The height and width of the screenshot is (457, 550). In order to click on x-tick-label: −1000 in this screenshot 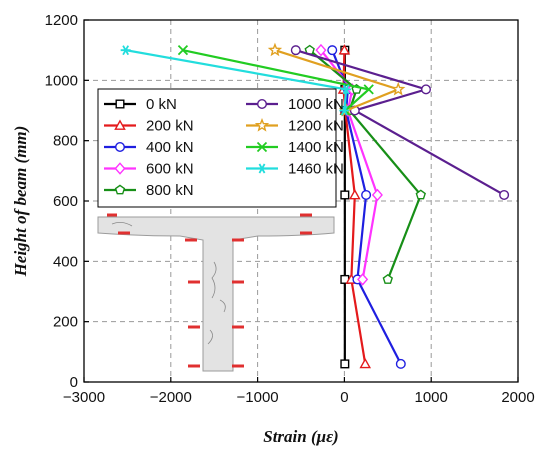, I will do `click(258, 397)`.